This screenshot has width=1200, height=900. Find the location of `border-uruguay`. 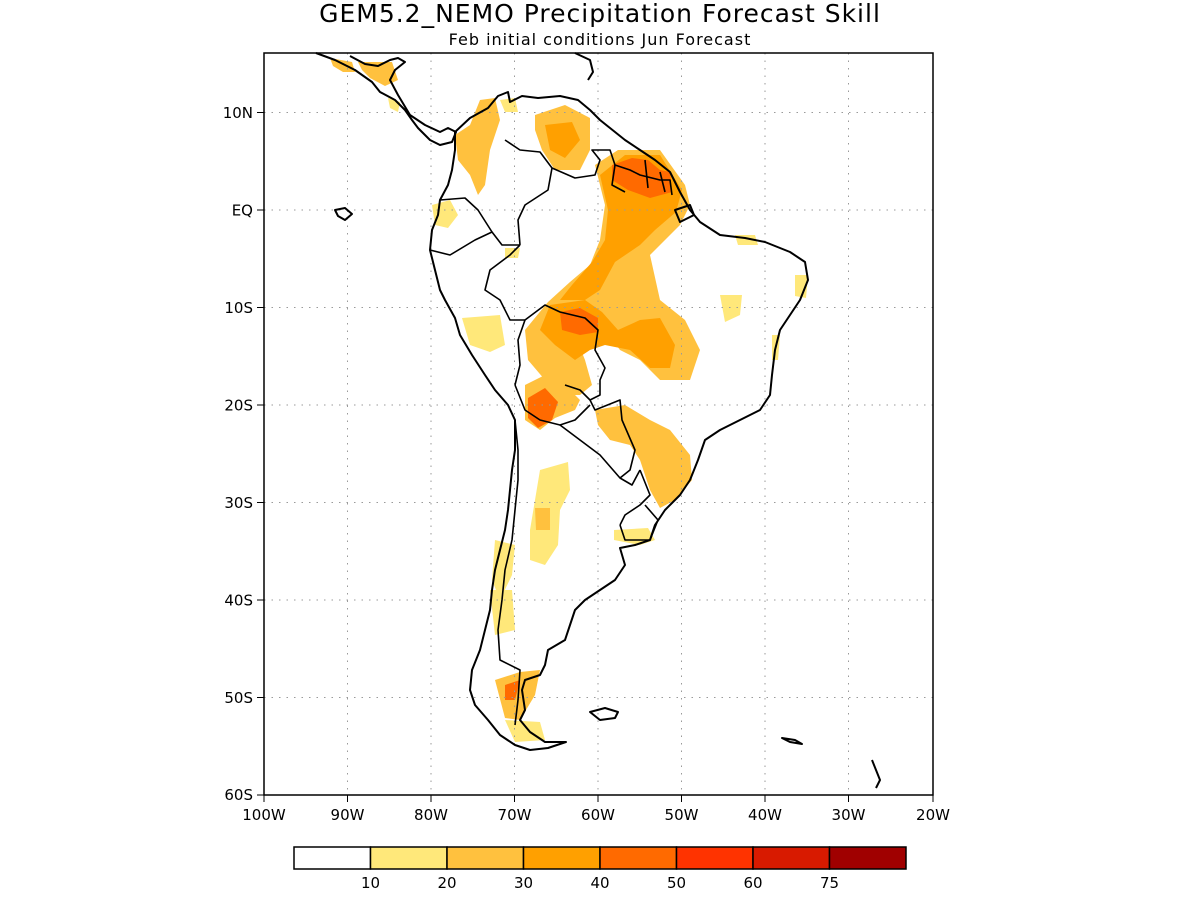

border-uruguay is located at coordinates (639, 522).